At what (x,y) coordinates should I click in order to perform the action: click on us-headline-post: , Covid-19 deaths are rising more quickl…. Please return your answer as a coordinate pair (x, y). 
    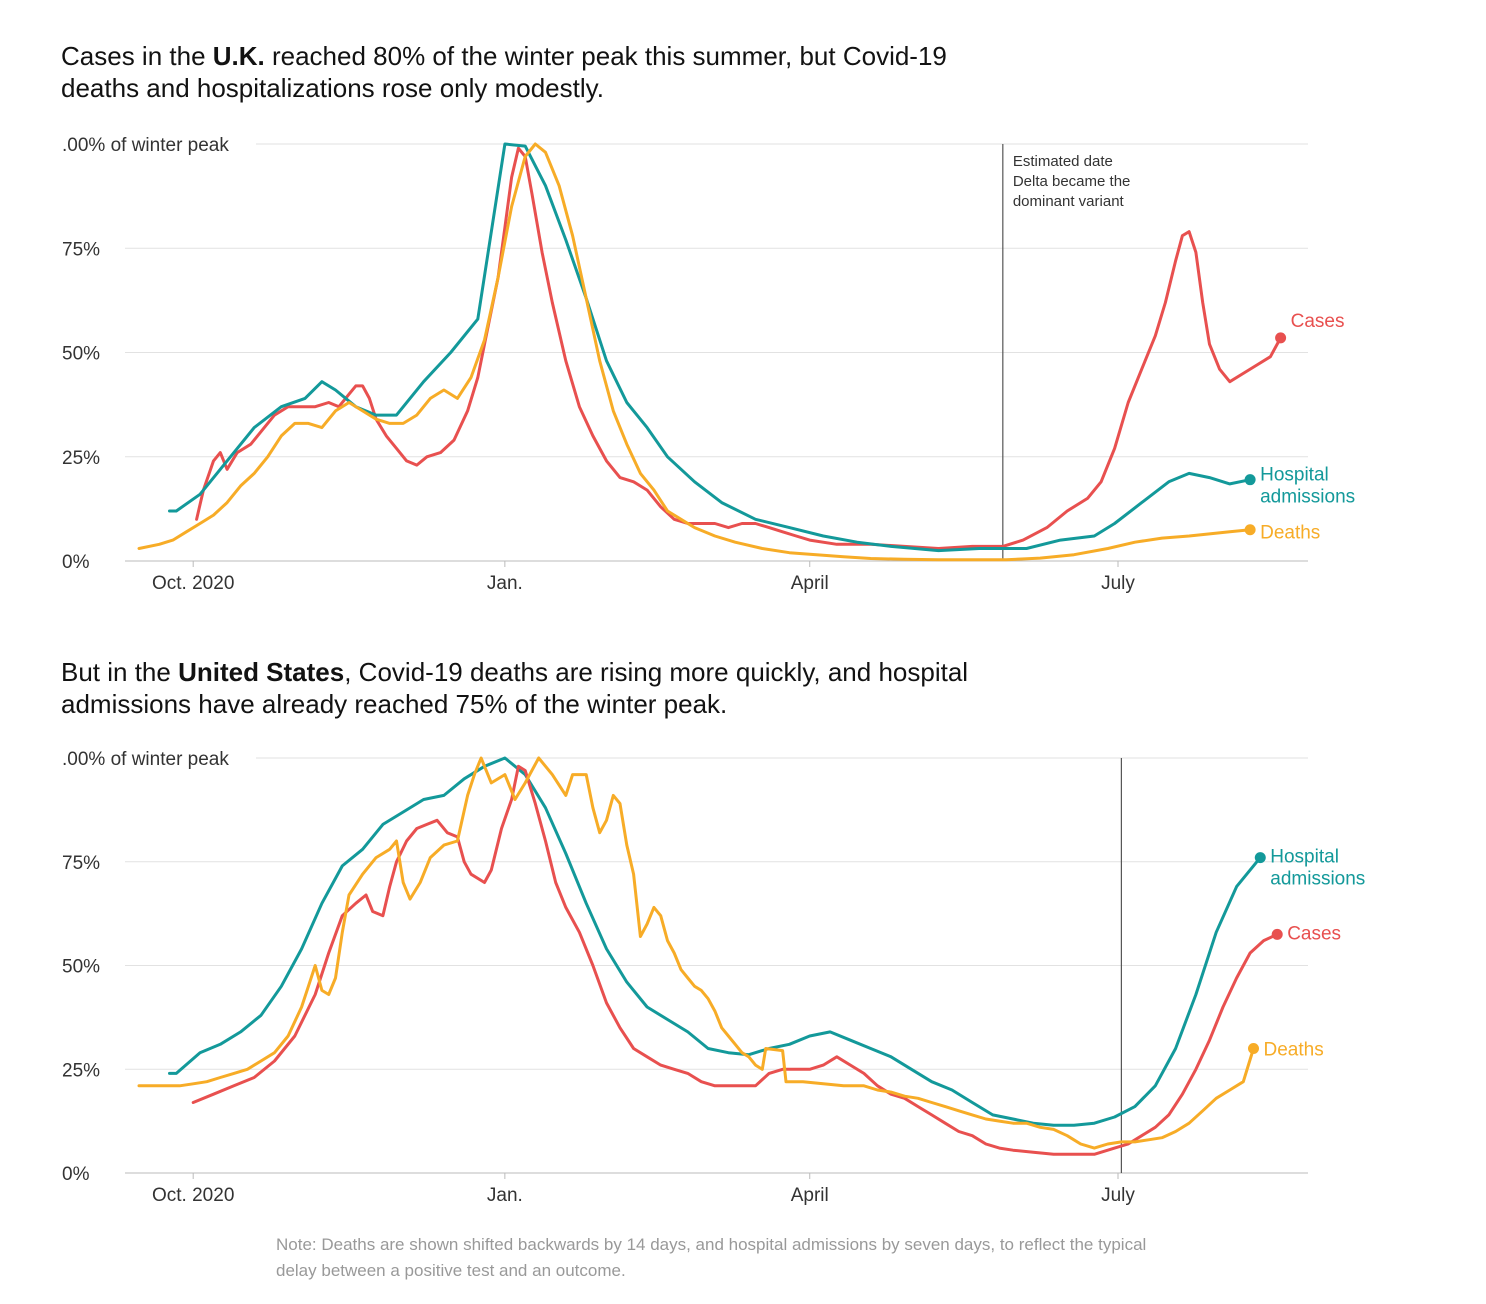
    Looking at the image, I should click on (515, 688).